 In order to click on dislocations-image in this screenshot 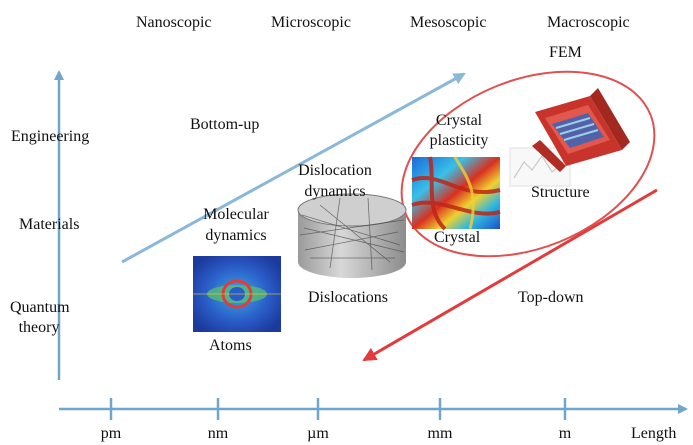, I will do `click(352, 236)`.